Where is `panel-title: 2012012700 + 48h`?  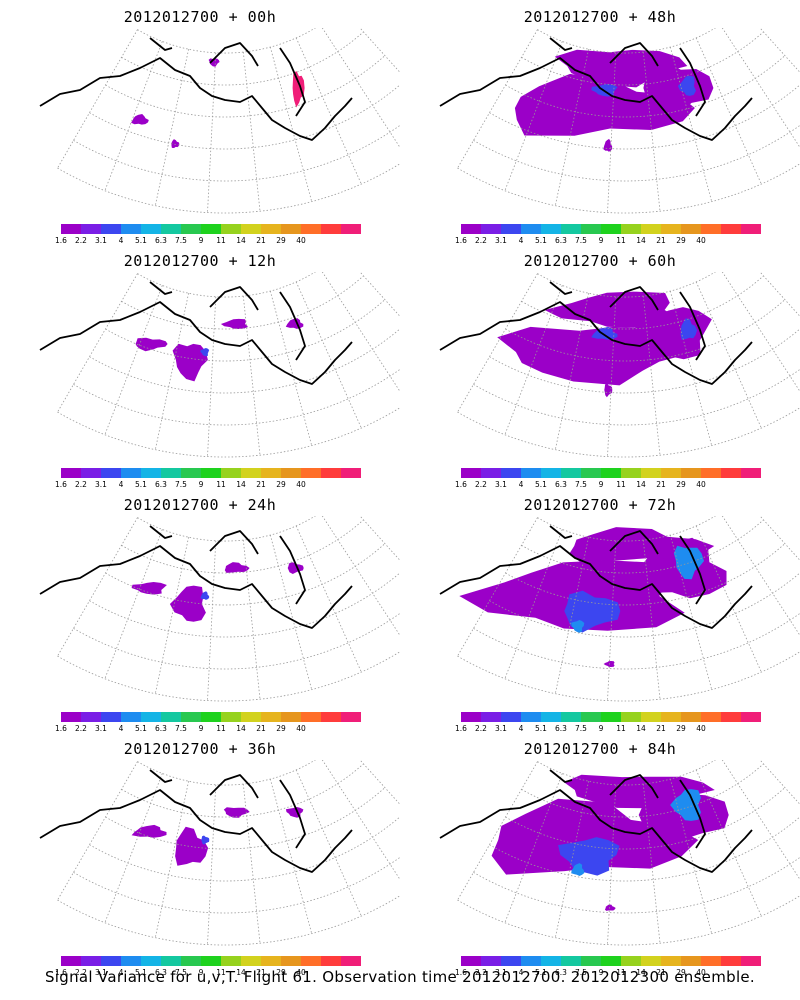
panel-title: 2012012700 + 48h is located at coordinates (600, 17).